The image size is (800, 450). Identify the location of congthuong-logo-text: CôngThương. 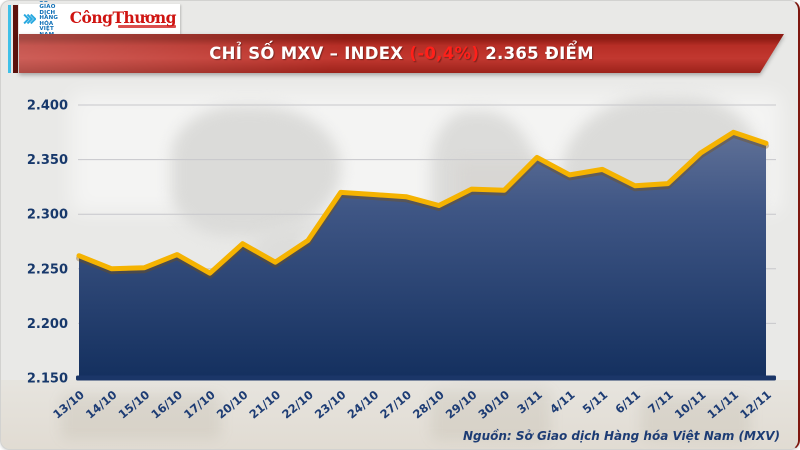
(123, 17).